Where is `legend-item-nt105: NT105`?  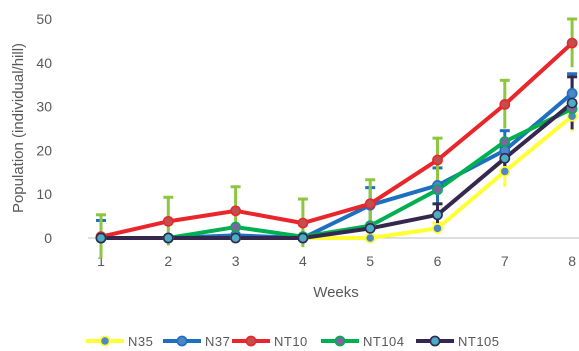
legend-item-nt105: NT105 is located at coordinates (458, 341).